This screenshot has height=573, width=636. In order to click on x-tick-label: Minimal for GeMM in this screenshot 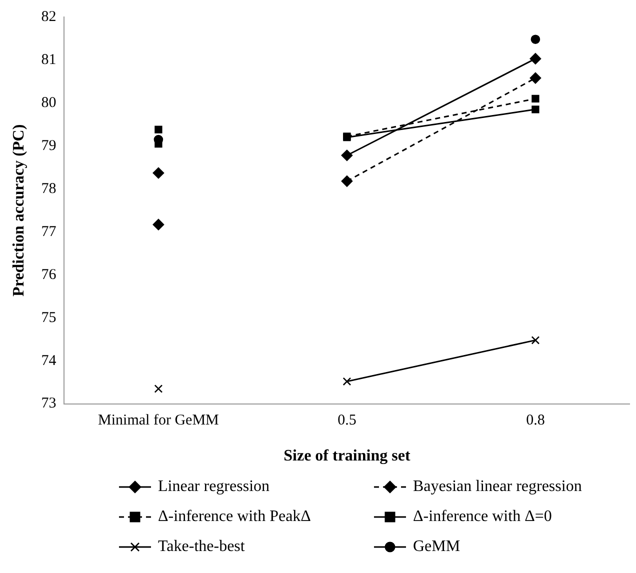, I will do `click(158, 420)`.